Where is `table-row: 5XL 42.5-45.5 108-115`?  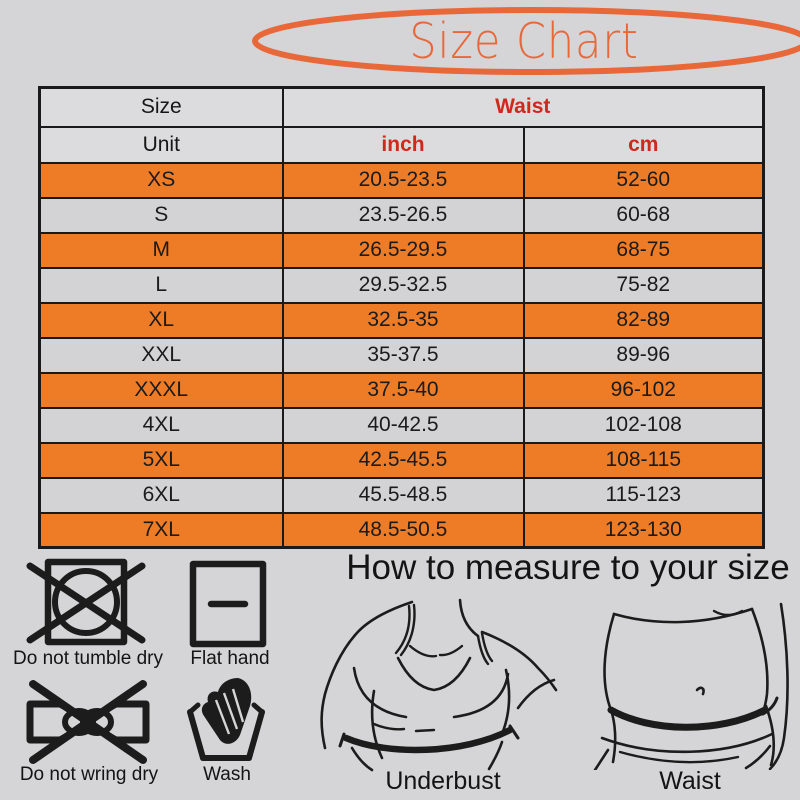 table-row: 5XL 42.5-45.5 108-115 is located at coordinates (401, 460).